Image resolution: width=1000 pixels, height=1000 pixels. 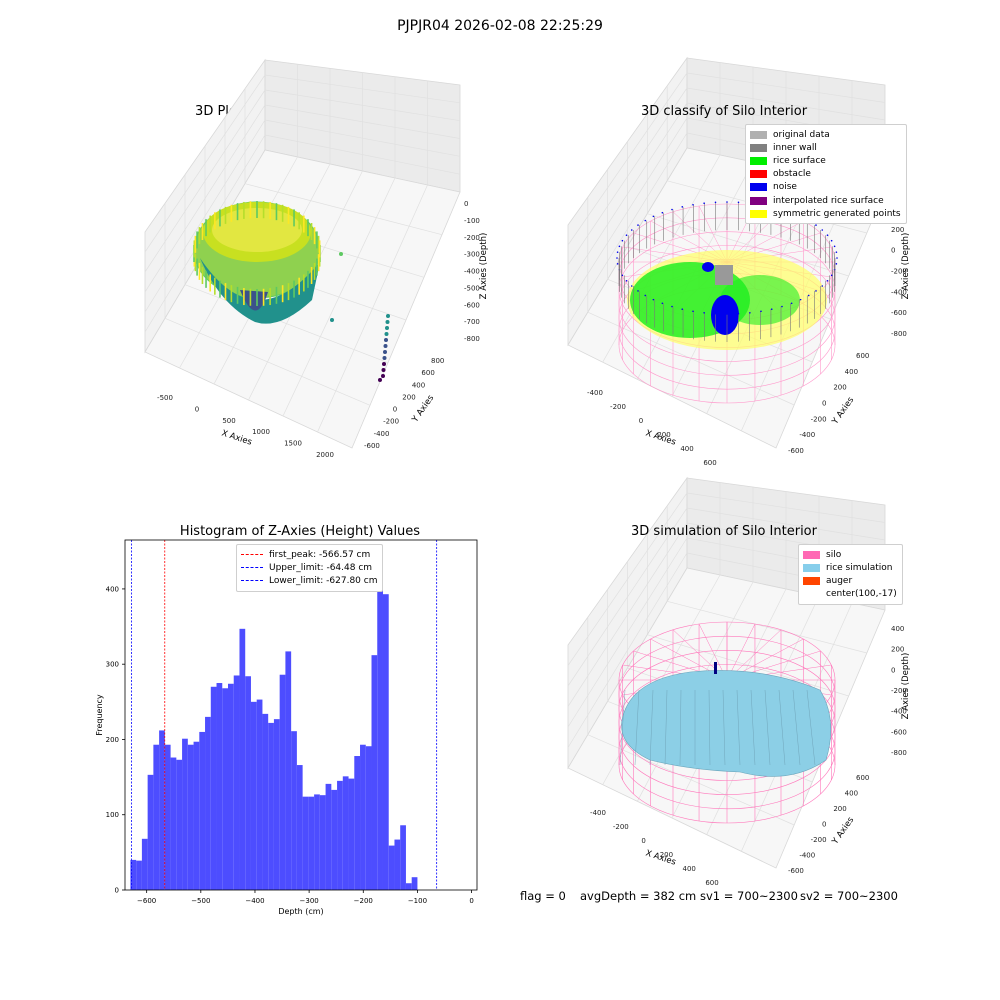 What do you see at coordinates (749, 896) in the screenshot?
I see `sv1-text: sv1 = 700~2300` at bounding box center [749, 896].